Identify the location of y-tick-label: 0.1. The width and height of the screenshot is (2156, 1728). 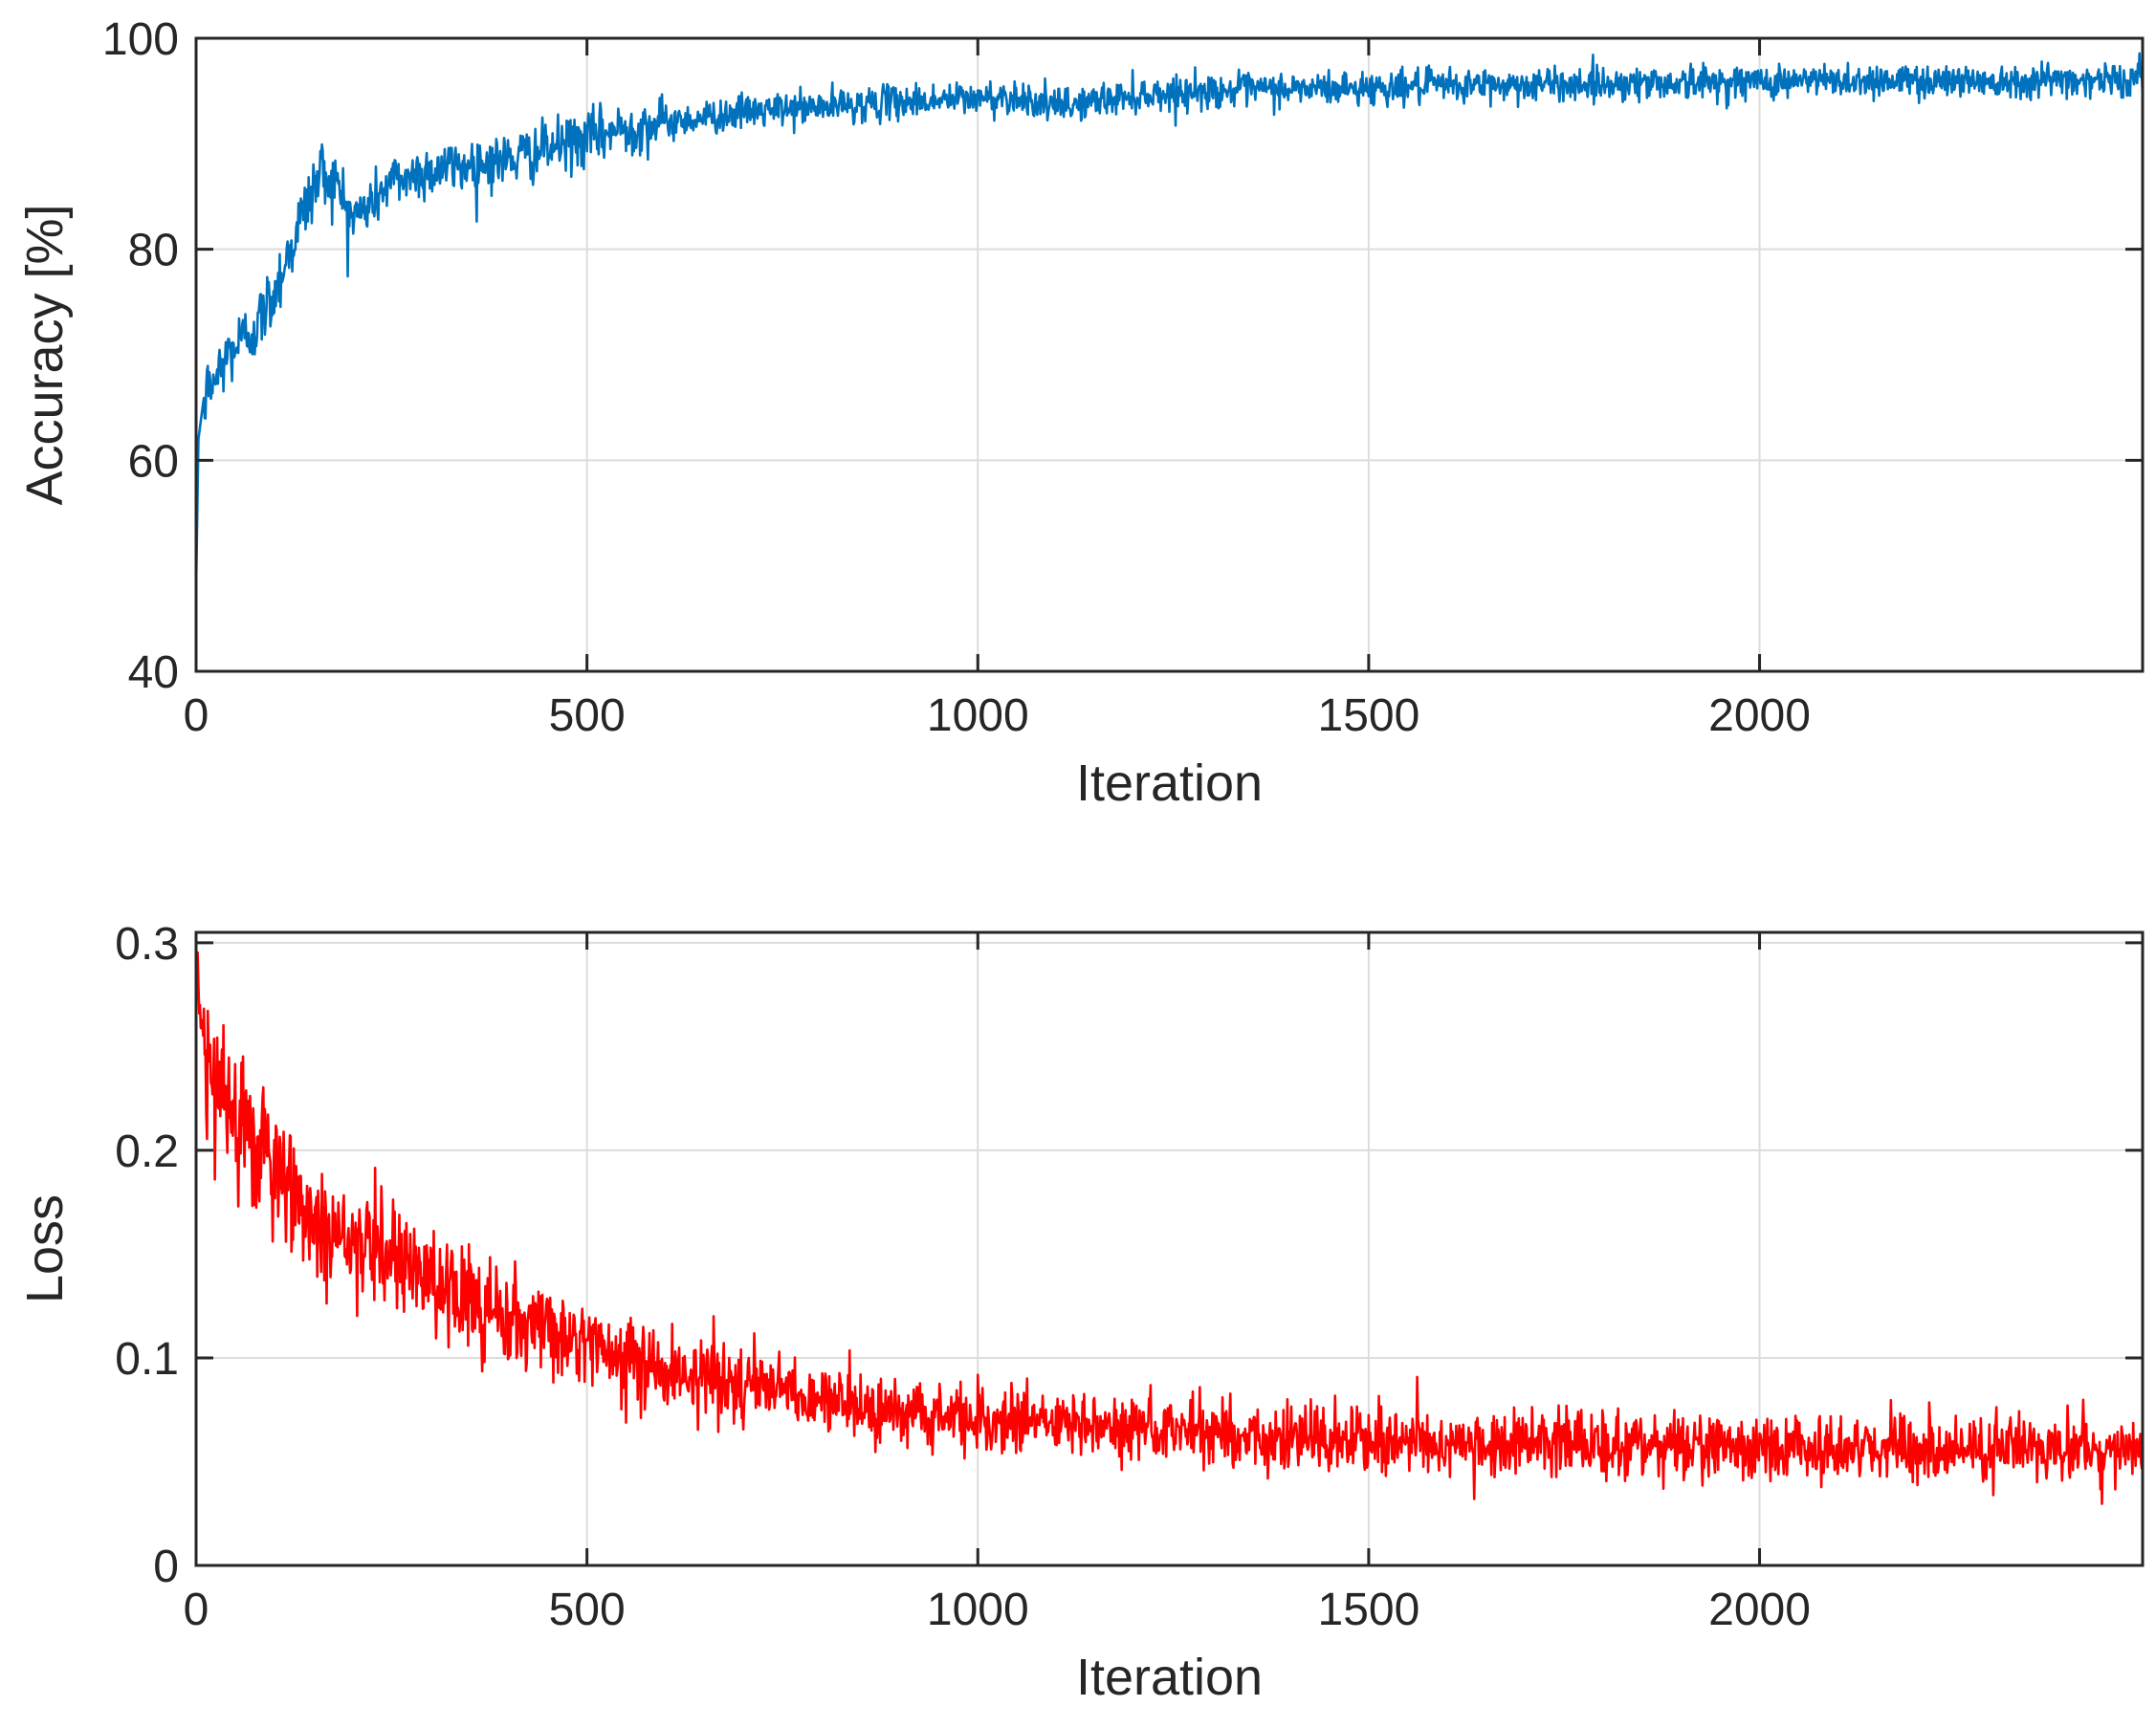
(147, 1359).